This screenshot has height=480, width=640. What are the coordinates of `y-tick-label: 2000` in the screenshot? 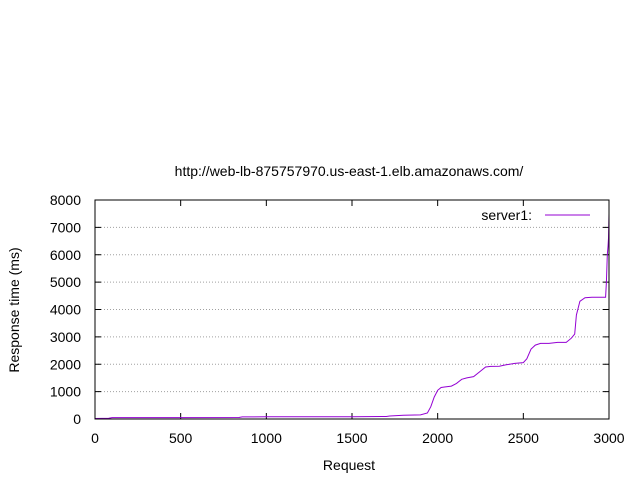 It's located at (65, 364).